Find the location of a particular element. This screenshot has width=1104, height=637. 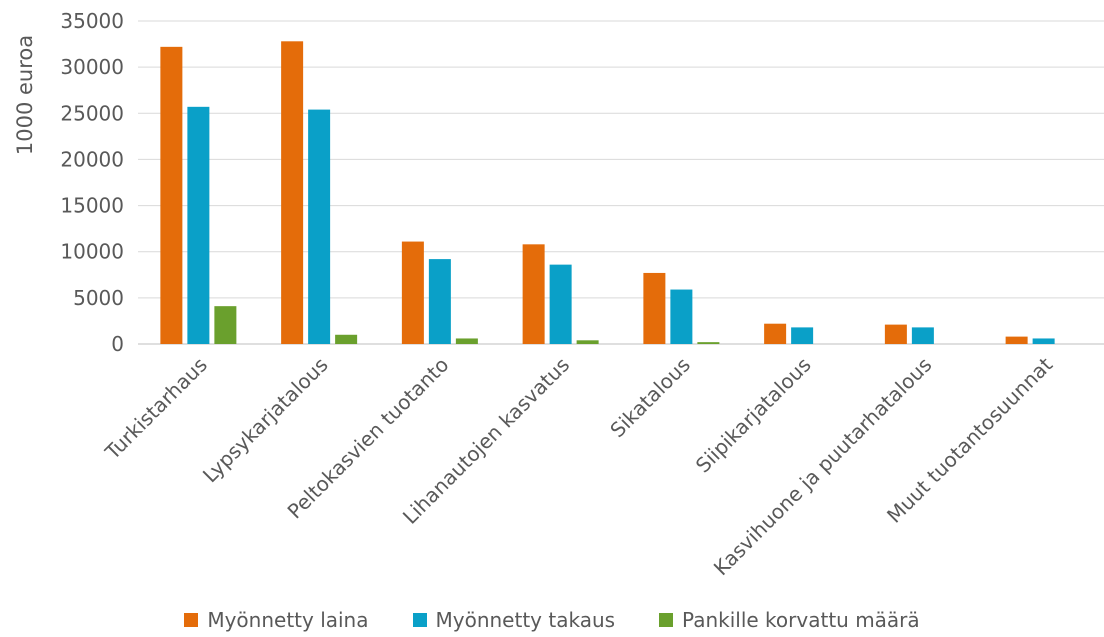

legend-item: Myönnetty takaus is located at coordinates (514, 620).